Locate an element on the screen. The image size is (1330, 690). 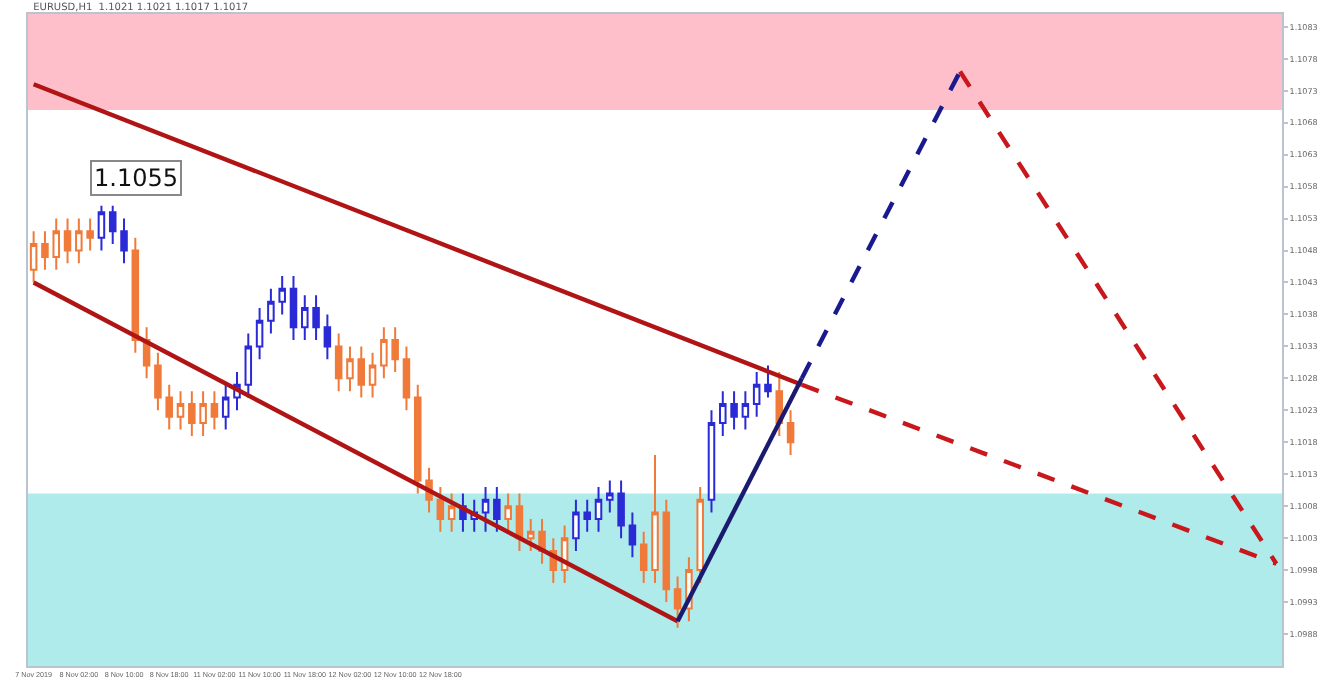
annotation: 1.1055 is located at coordinates (136, 178).